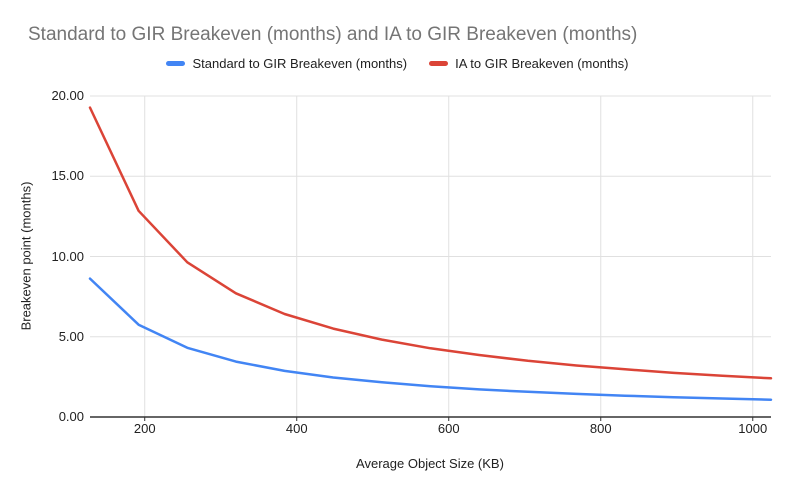 Image resolution: width=795 pixels, height=491 pixels. I want to click on y-tick-label: 5.00, so click(71, 336).